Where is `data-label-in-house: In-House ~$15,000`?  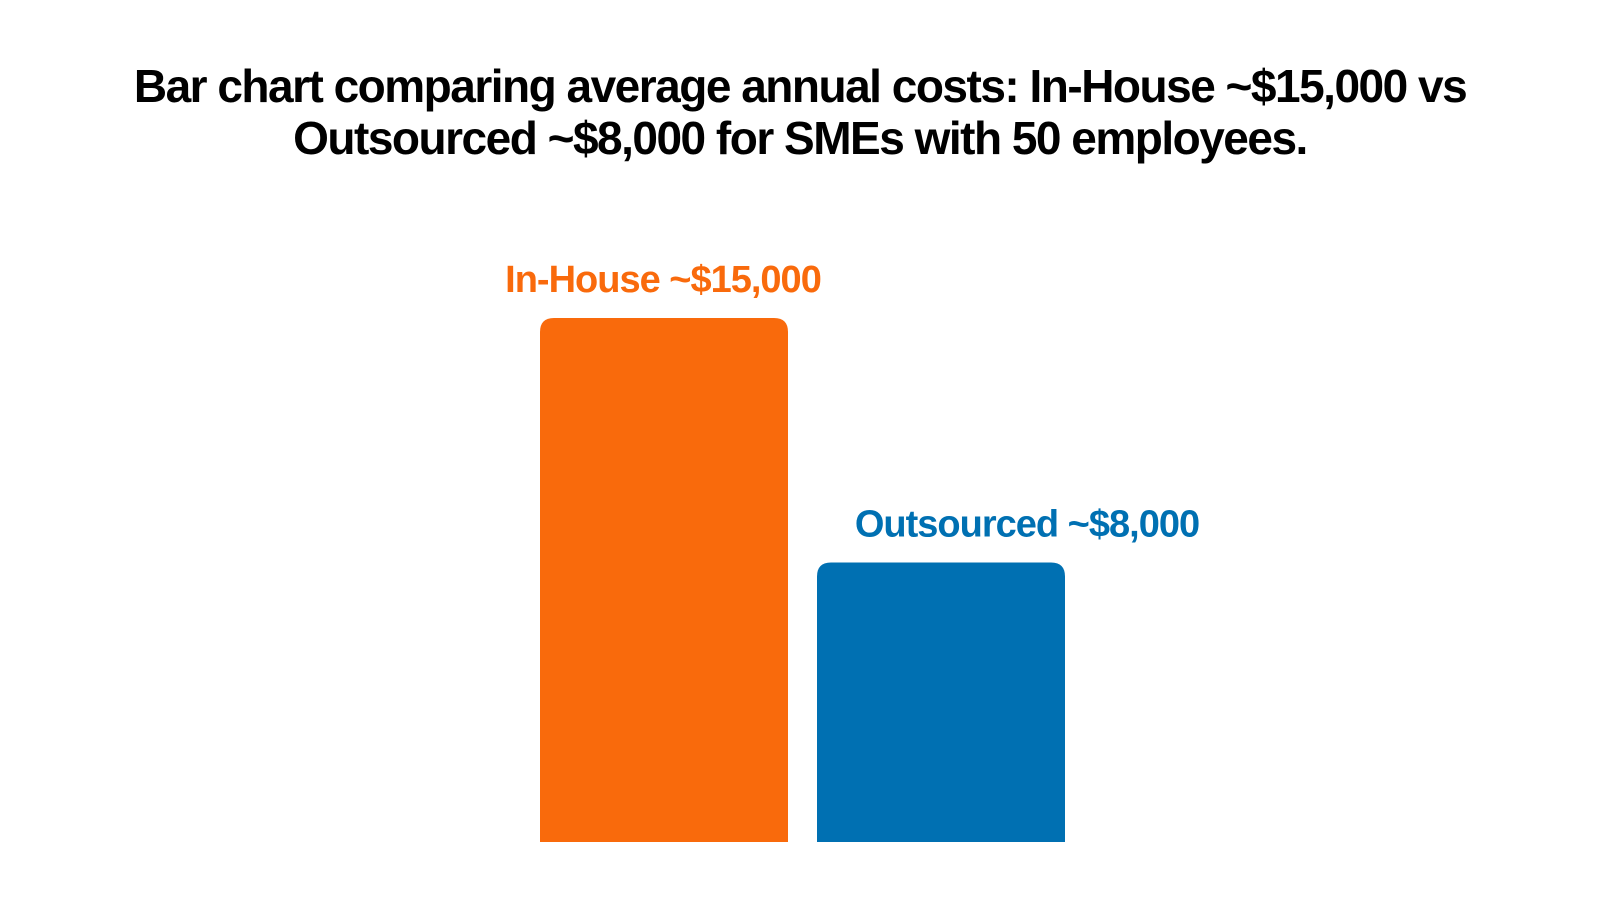 data-label-in-house: In-House ~$15,000 is located at coordinates (663, 280).